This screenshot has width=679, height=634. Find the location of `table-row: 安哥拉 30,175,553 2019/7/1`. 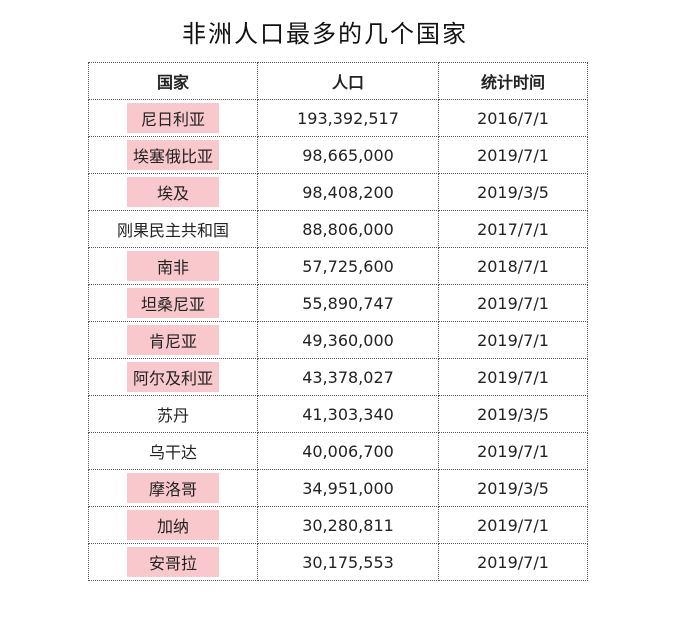

table-row: 安哥拉 30,175,553 2019/7/1 is located at coordinates (338, 562).